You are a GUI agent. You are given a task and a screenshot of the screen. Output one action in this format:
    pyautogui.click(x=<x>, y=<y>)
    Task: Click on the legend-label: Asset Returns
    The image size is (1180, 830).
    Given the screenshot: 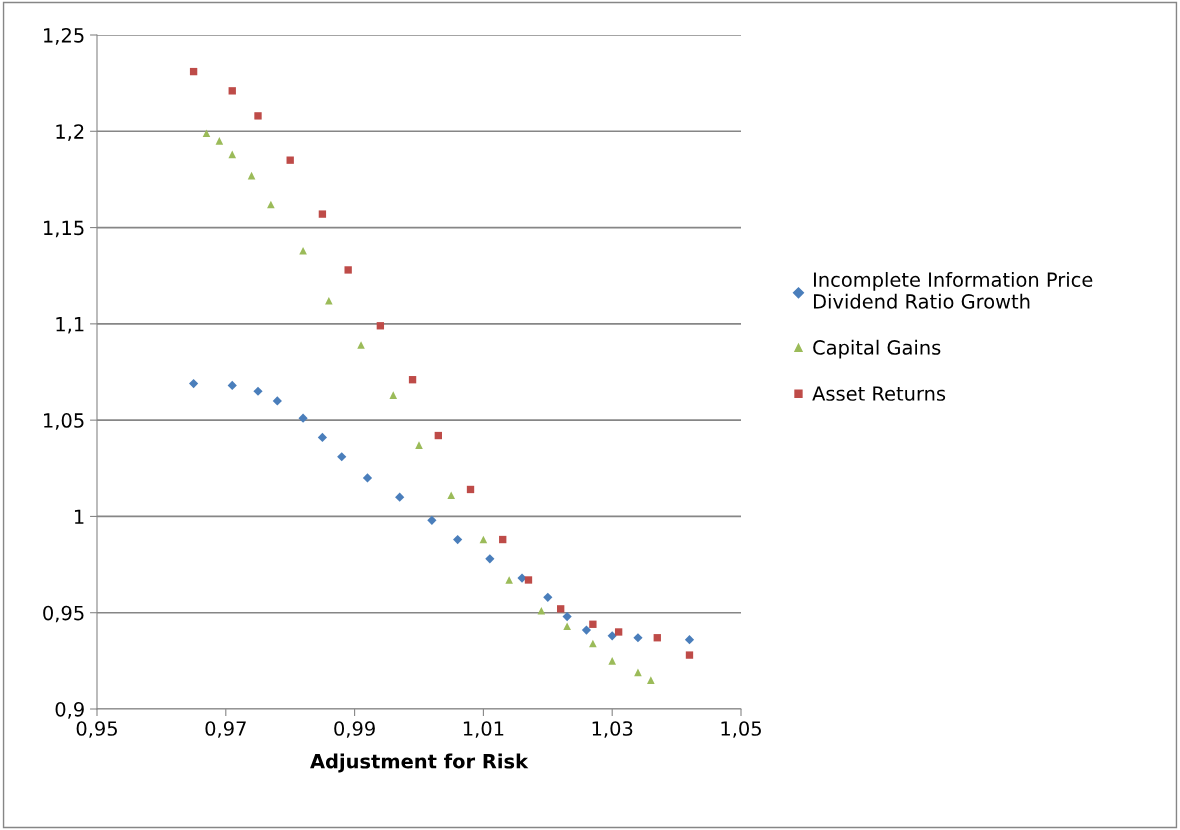 What is the action you would take?
    pyautogui.click(x=879, y=393)
    